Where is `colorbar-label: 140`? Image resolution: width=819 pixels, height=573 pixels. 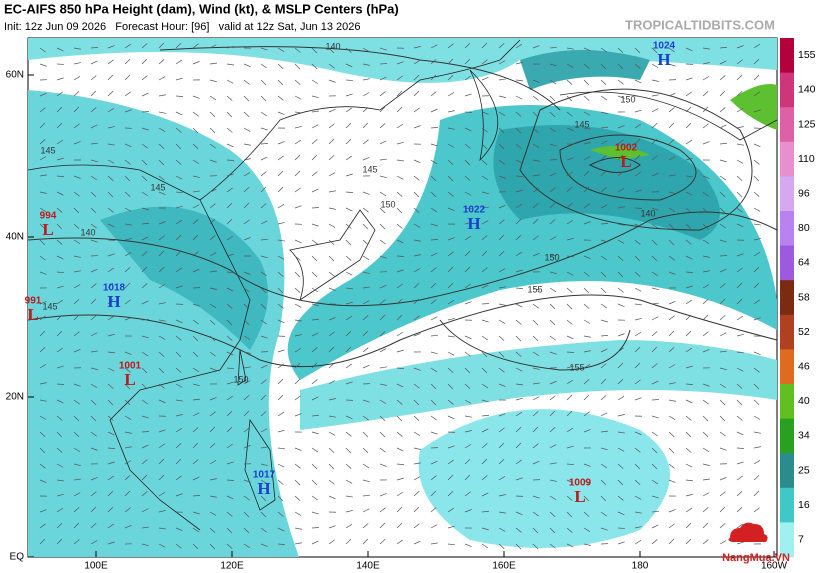
colorbar-label: 140 is located at coordinates (807, 90).